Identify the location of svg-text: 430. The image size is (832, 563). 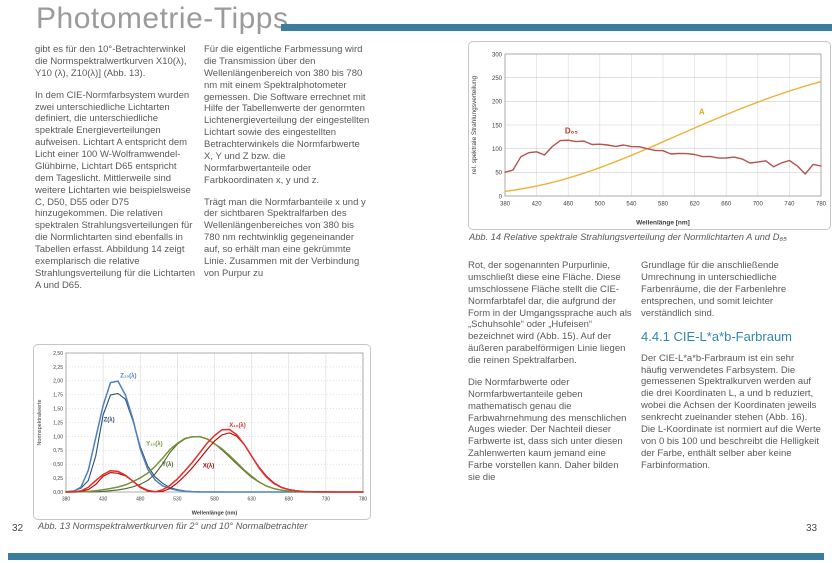
(103, 500).